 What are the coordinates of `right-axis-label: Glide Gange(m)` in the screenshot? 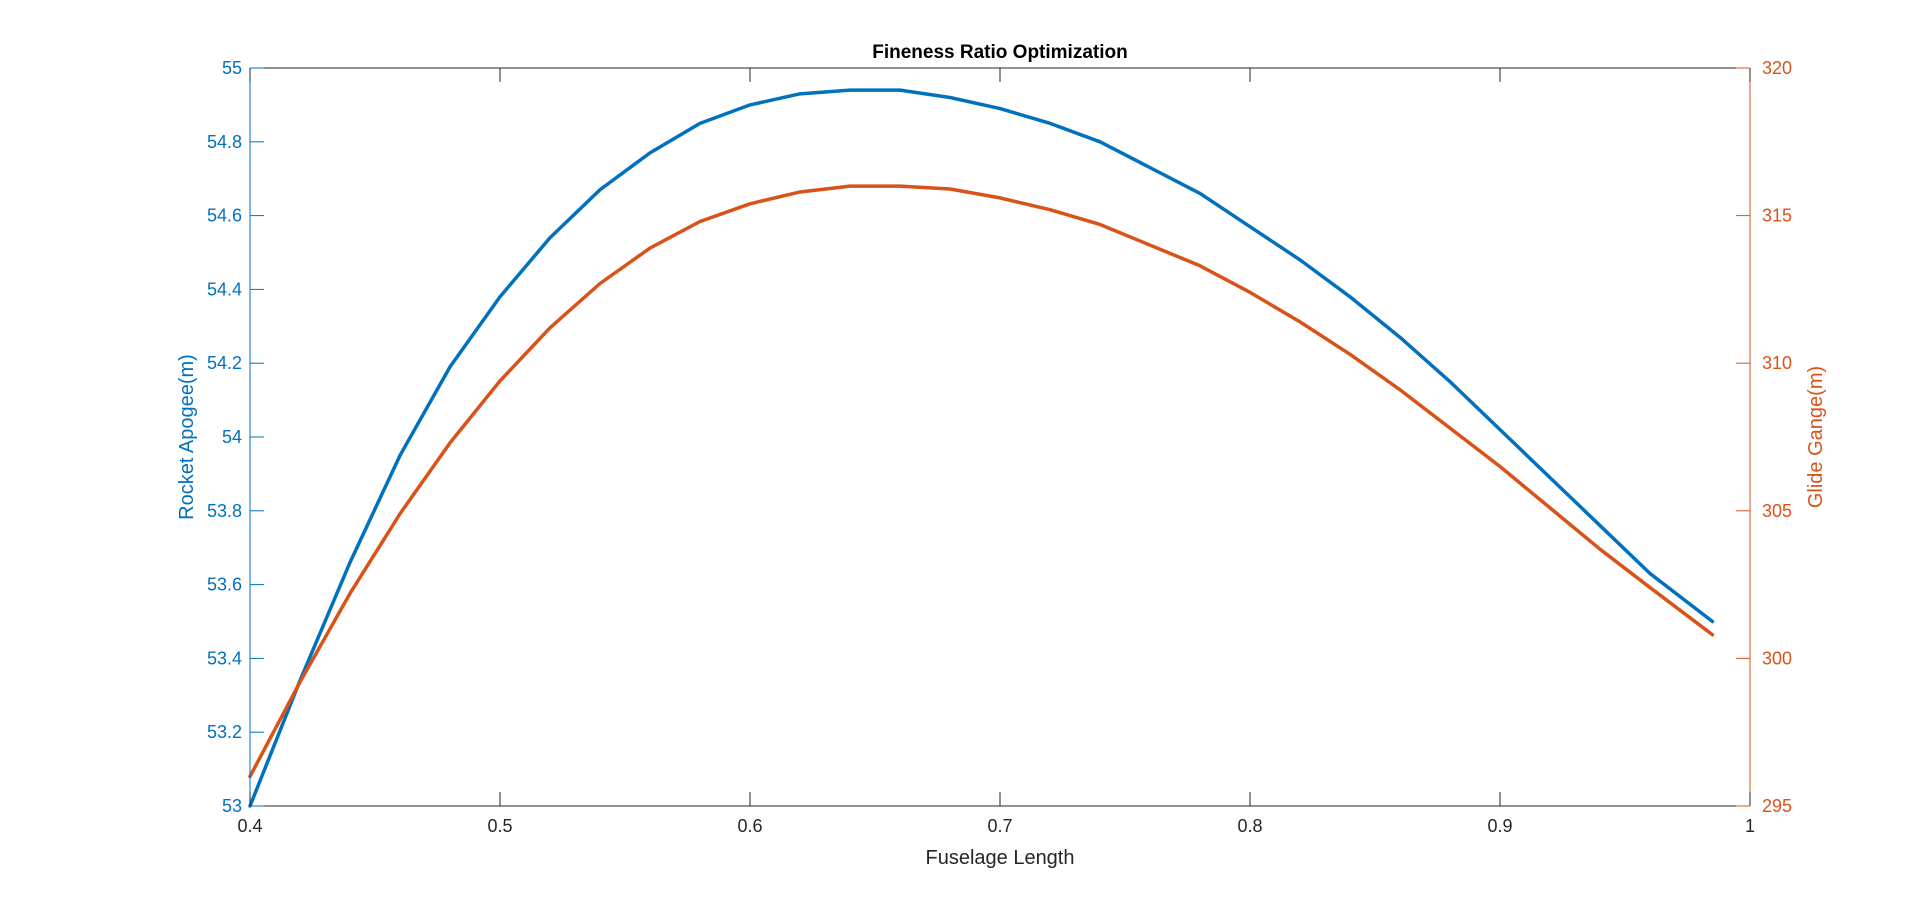 It's located at (1816, 437).